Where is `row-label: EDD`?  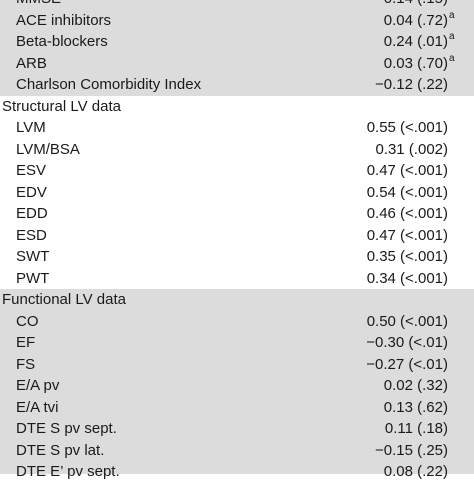
row-label: EDD is located at coordinates (32, 213).